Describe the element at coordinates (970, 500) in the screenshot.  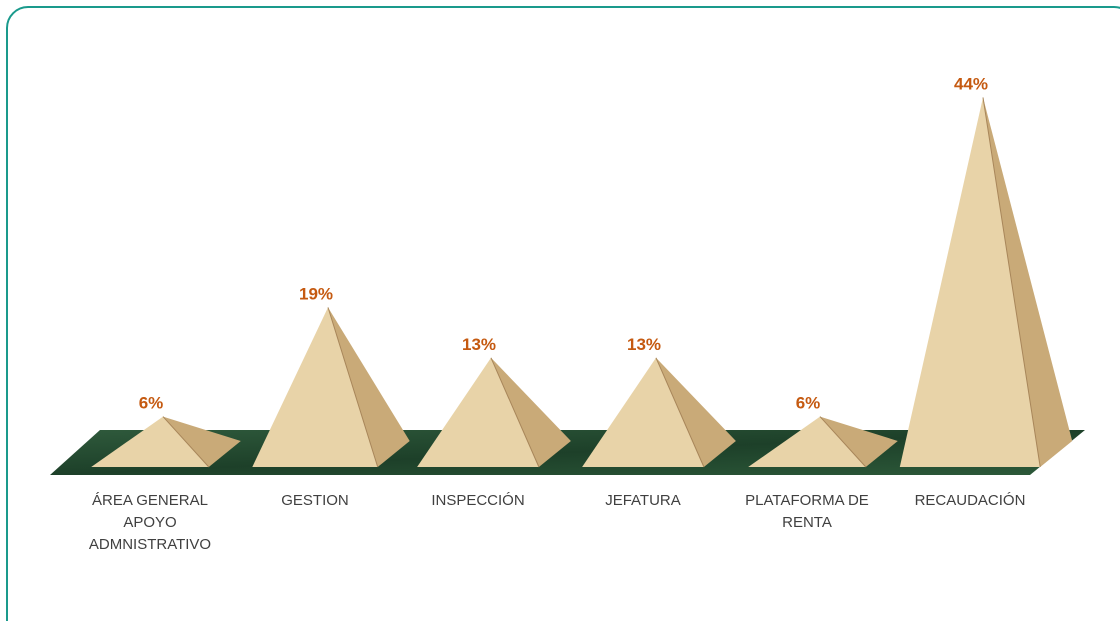
I see `category-label: RECAUDACIÓN` at that location.